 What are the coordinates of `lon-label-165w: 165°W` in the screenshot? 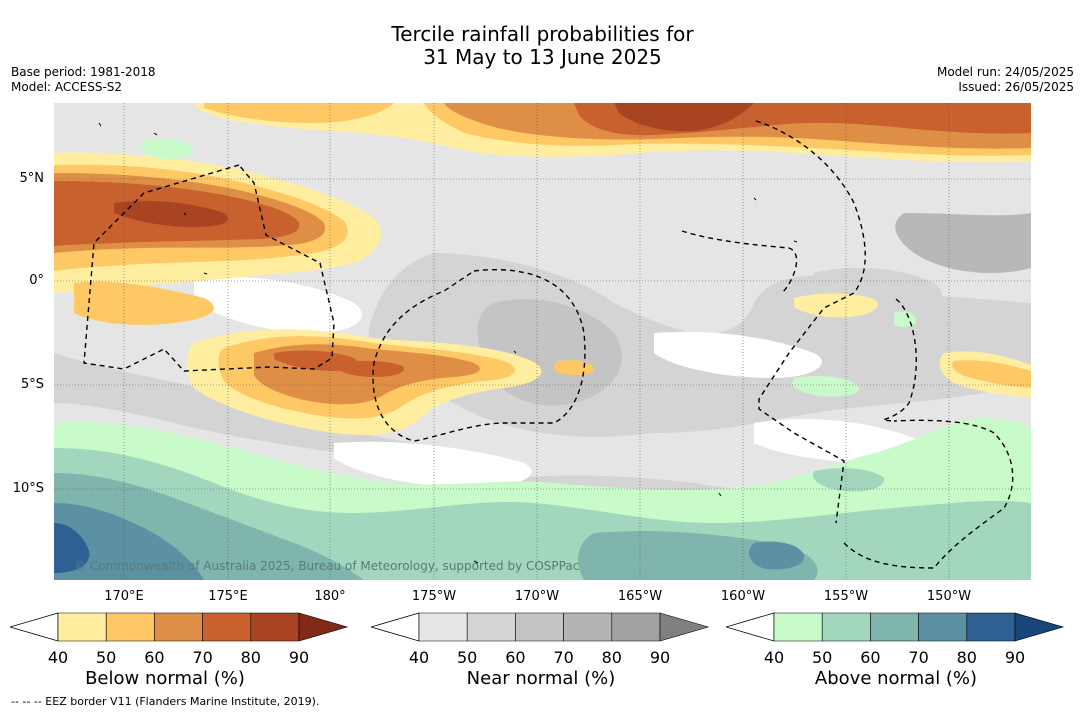 It's located at (640, 596).